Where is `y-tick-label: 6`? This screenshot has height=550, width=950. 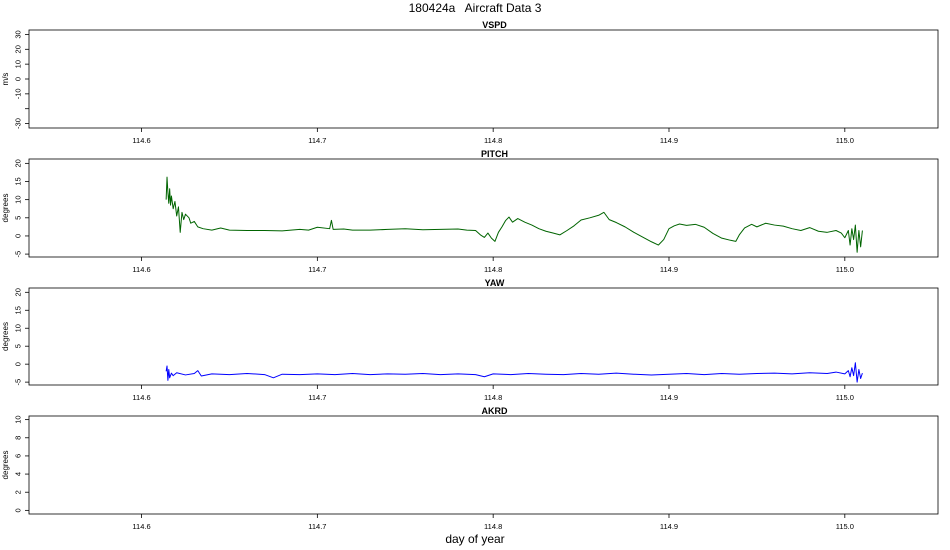
y-tick-label: 6 is located at coordinates (18, 456).